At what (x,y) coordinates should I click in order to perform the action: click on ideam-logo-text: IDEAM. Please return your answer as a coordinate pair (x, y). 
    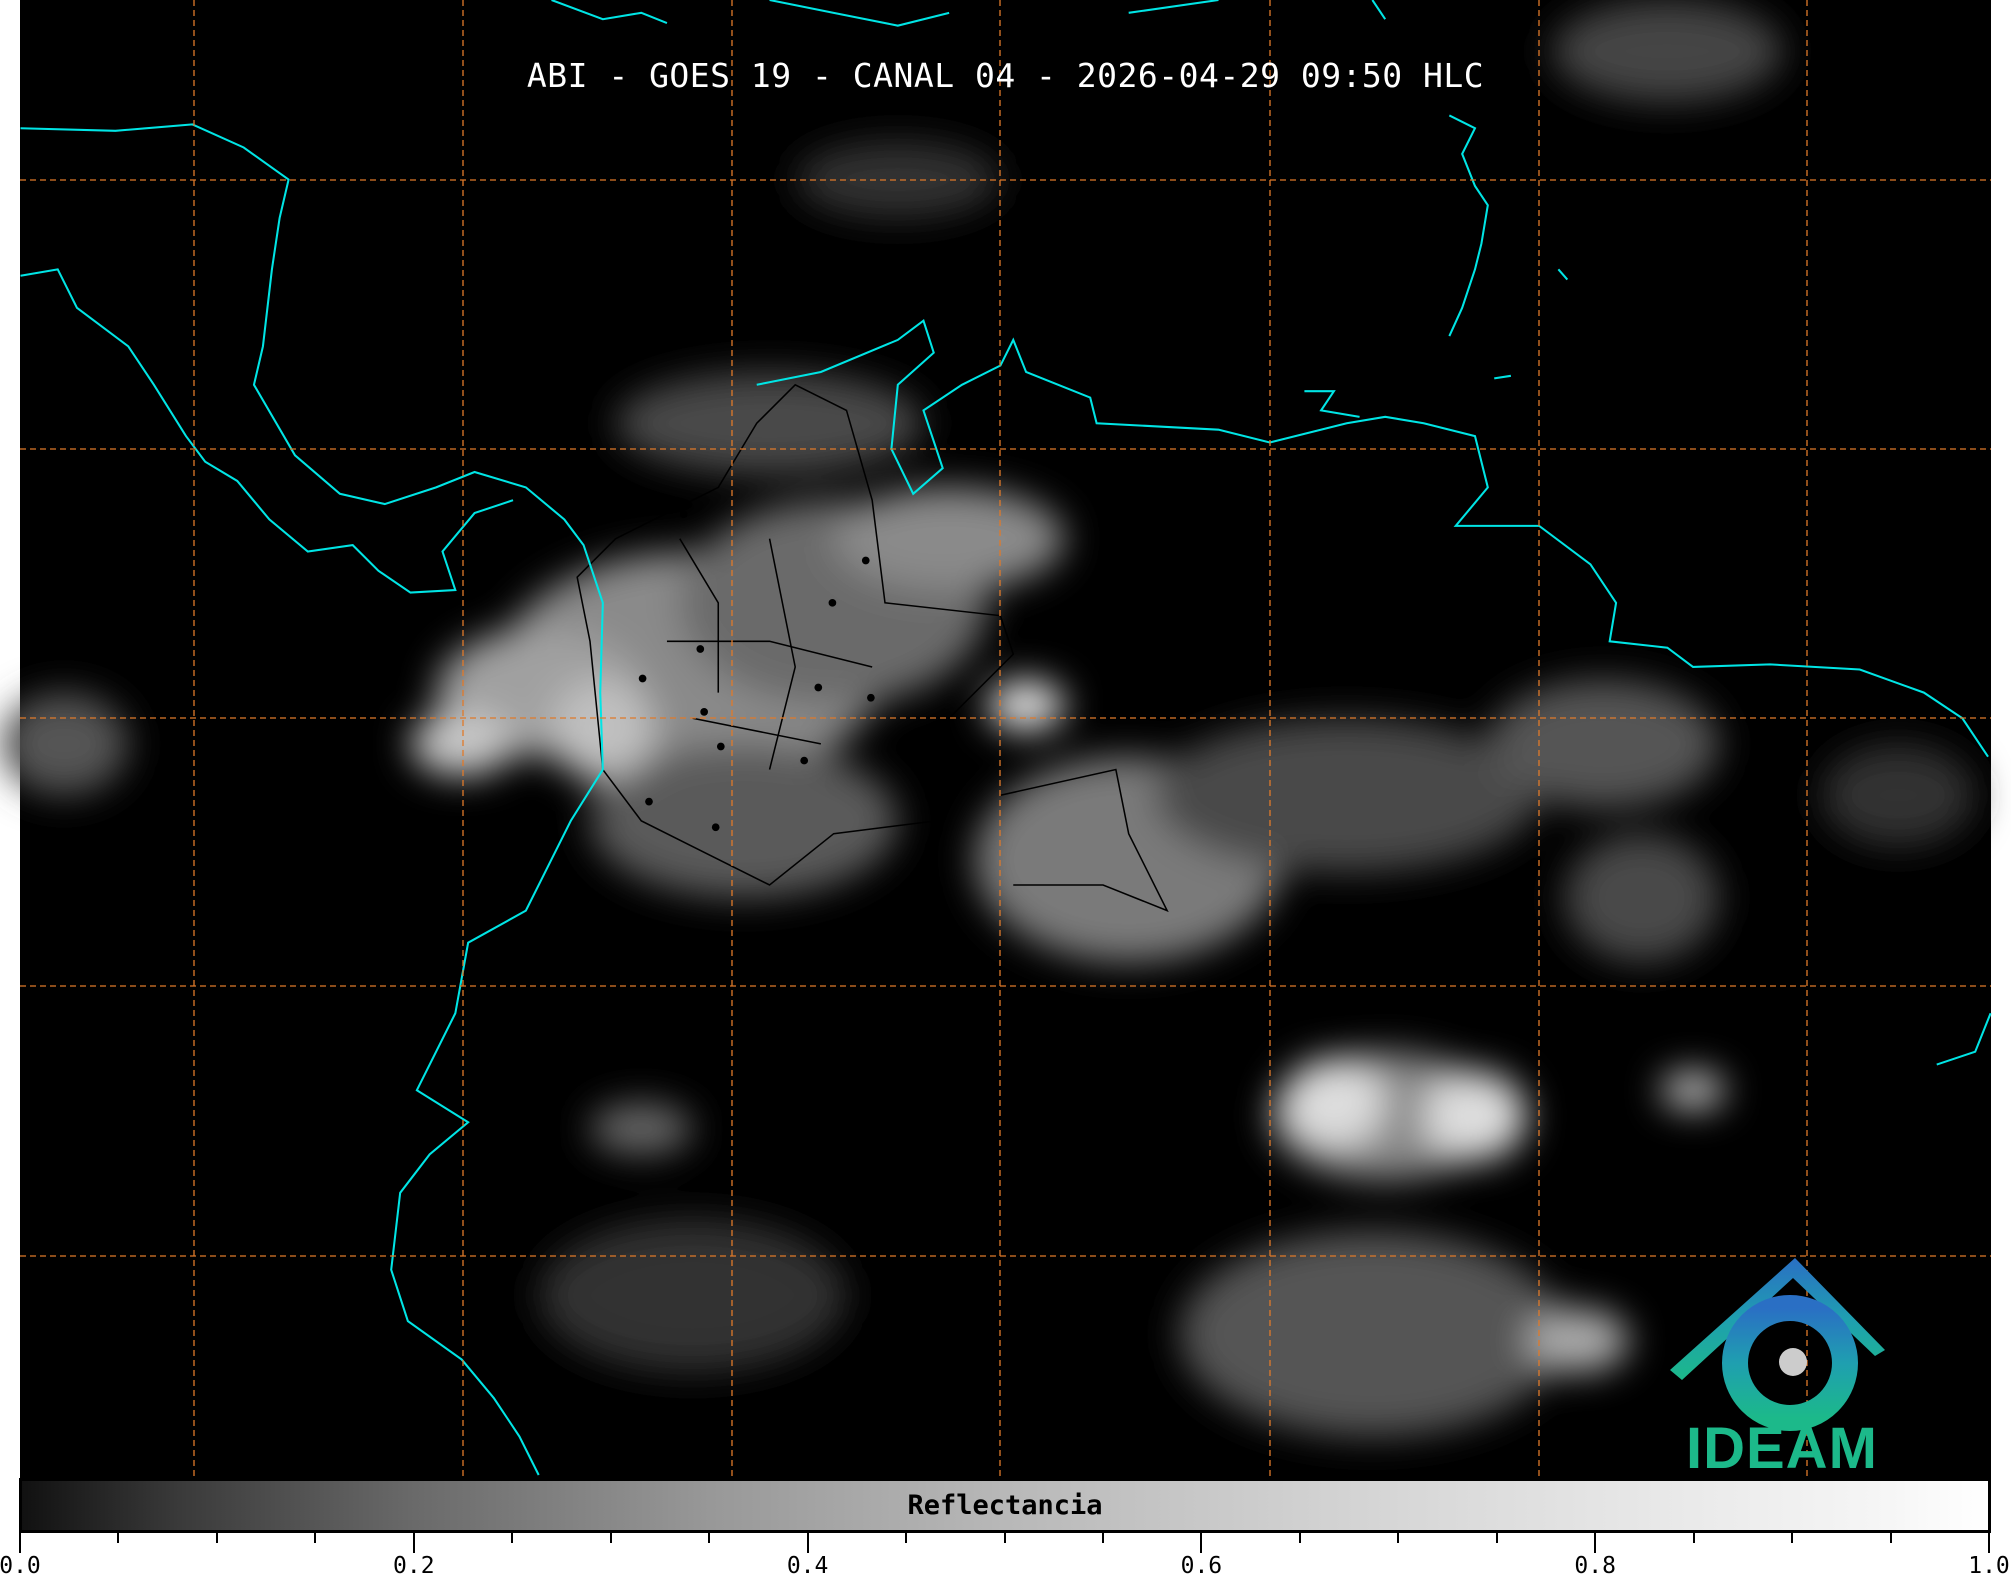
    Looking at the image, I should click on (1782, 1448).